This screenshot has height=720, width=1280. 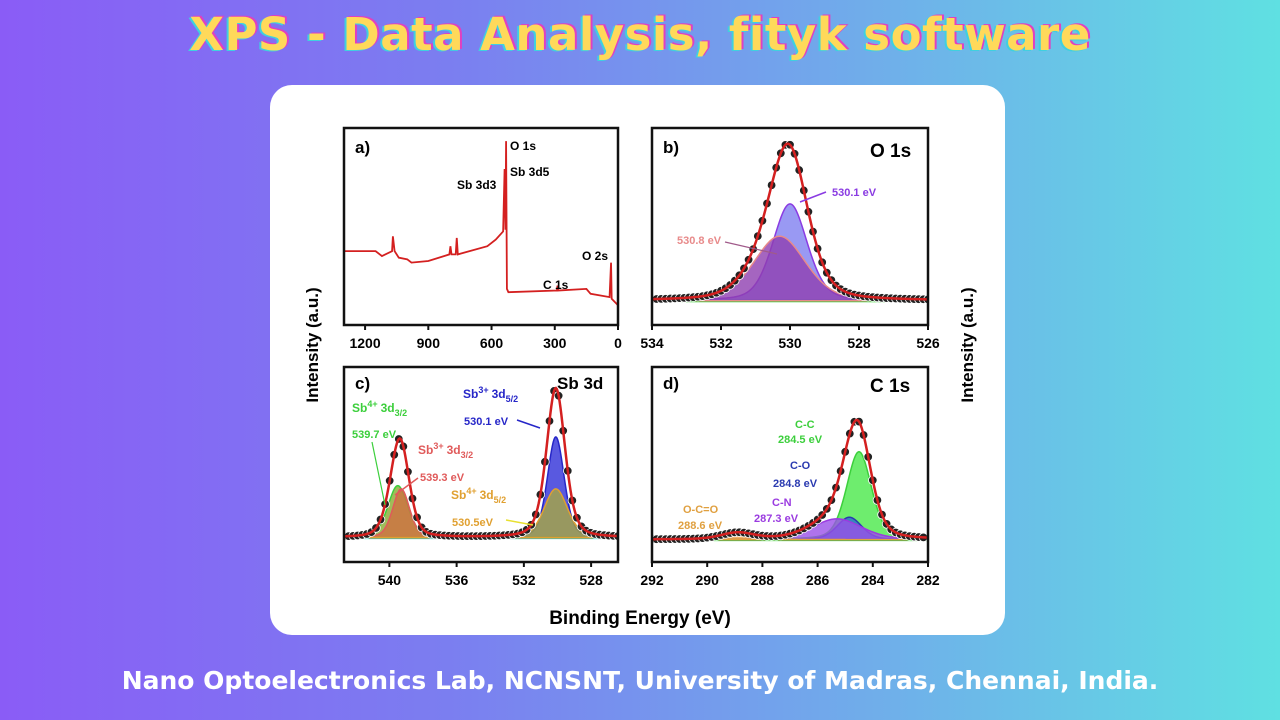 What do you see at coordinates (580, 383) in the screenshot?
I see `region-label-sb3d: Sb 3d` at bounding box center [580, 383].